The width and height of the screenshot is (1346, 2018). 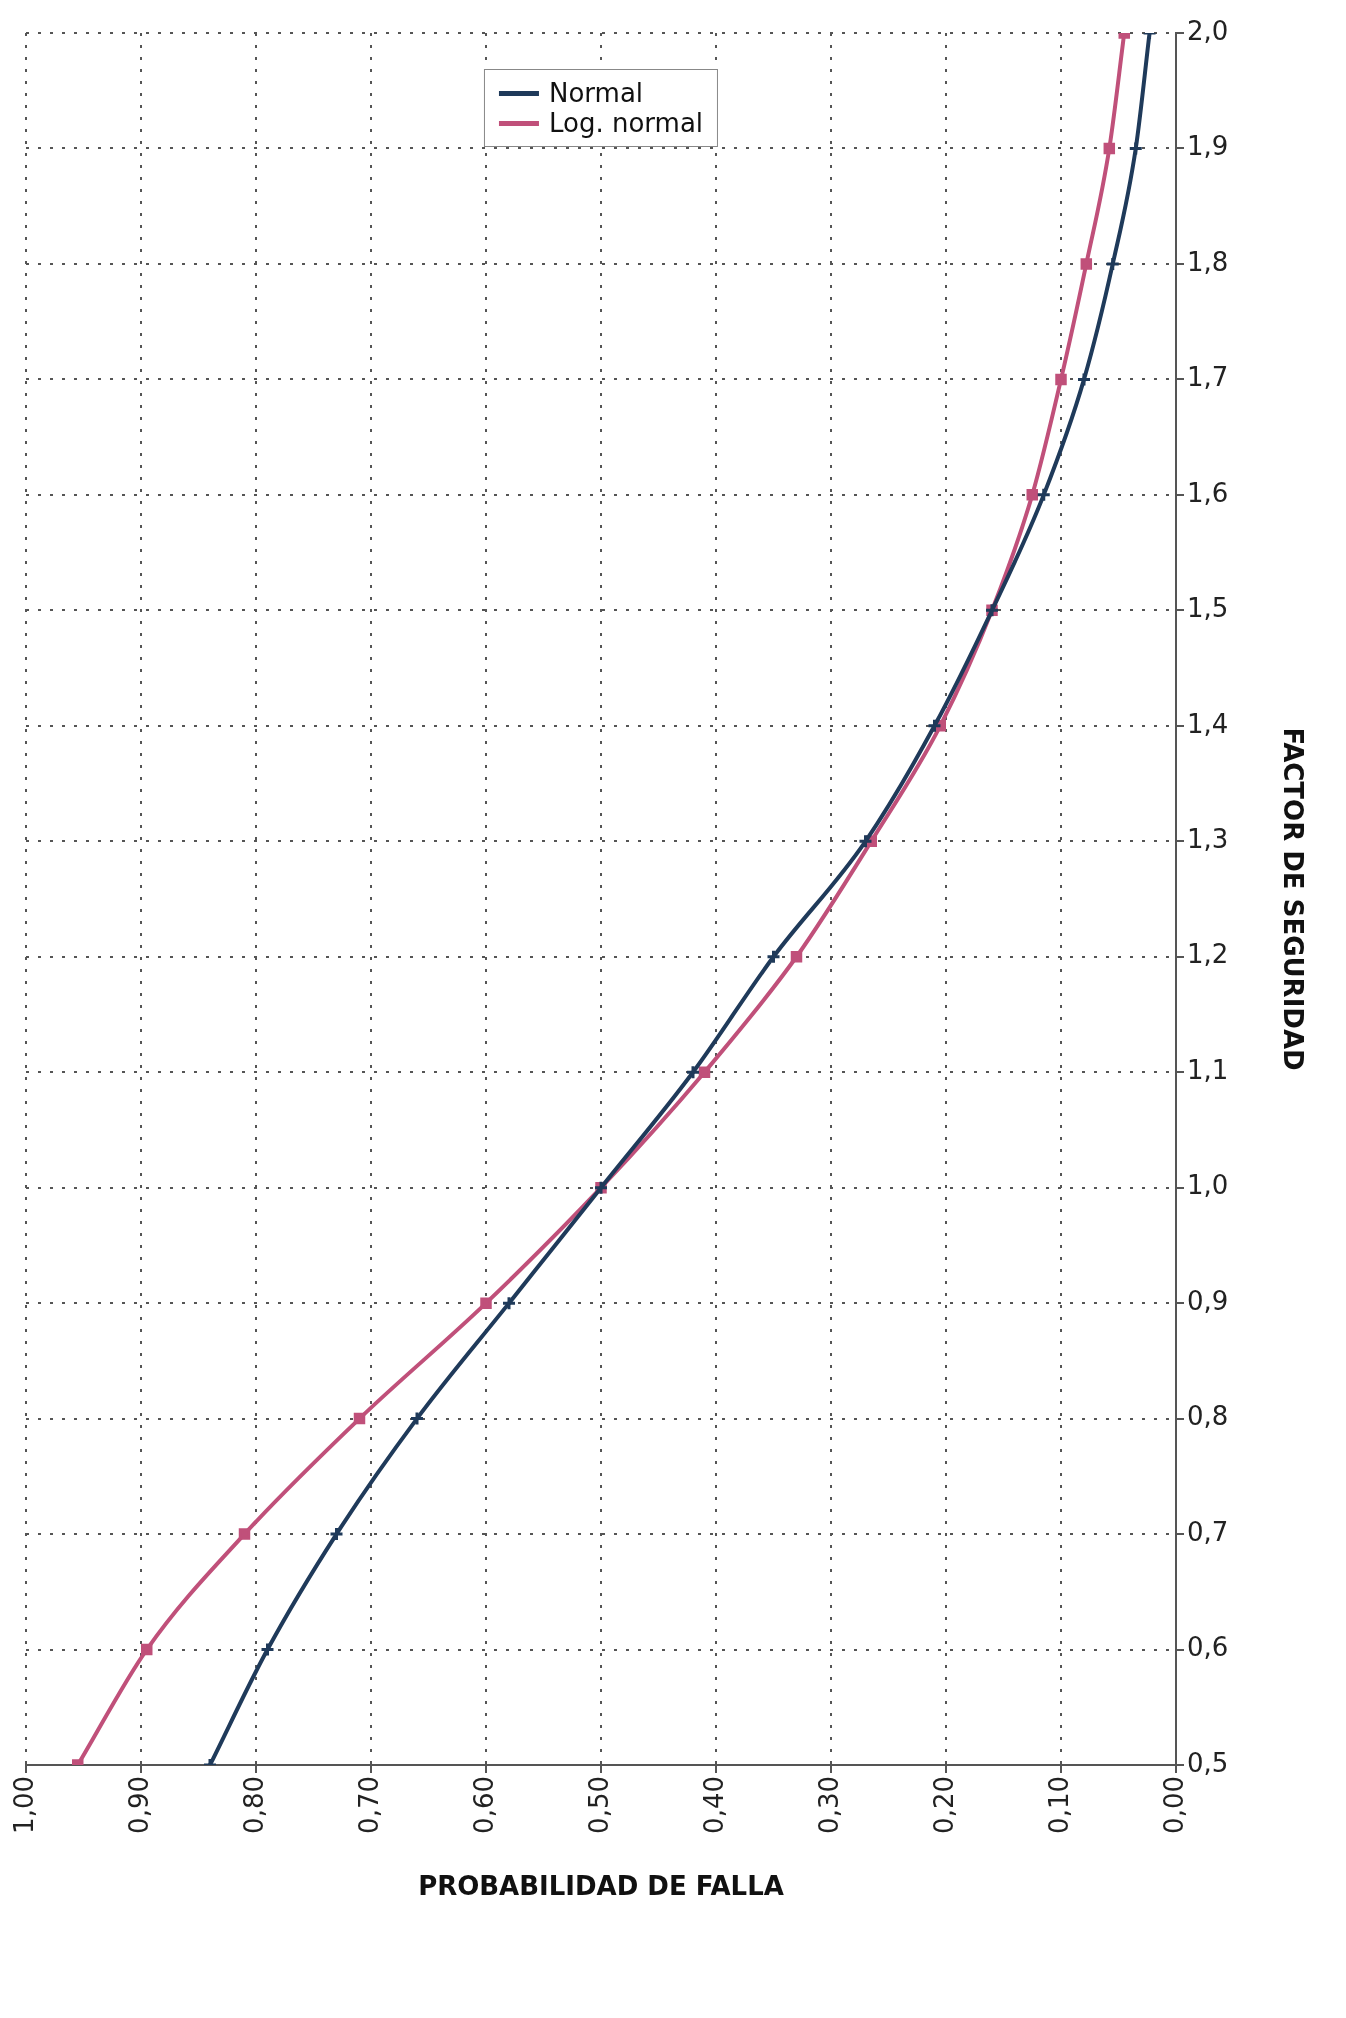 I want to click on y-tick-label: 1,2, so click(x=1208, y=954).